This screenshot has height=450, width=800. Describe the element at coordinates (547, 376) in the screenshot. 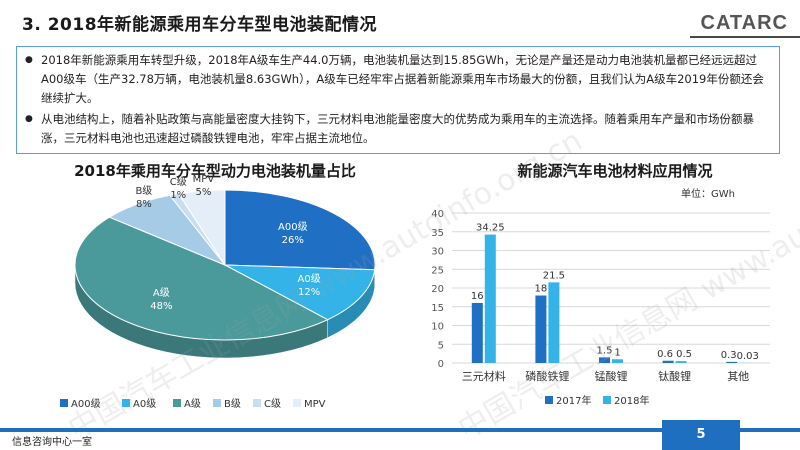

I see `x-tick-label: 磷酸铁锂` at that location.